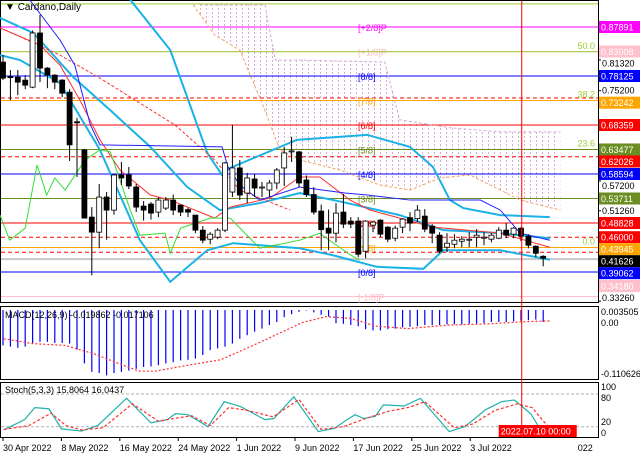 The image size is (640, 457). What do you see at coordinates (367, 150) in the screenshot?
I see `murrey-label: [5/8]` at bounding box center [367, 150].